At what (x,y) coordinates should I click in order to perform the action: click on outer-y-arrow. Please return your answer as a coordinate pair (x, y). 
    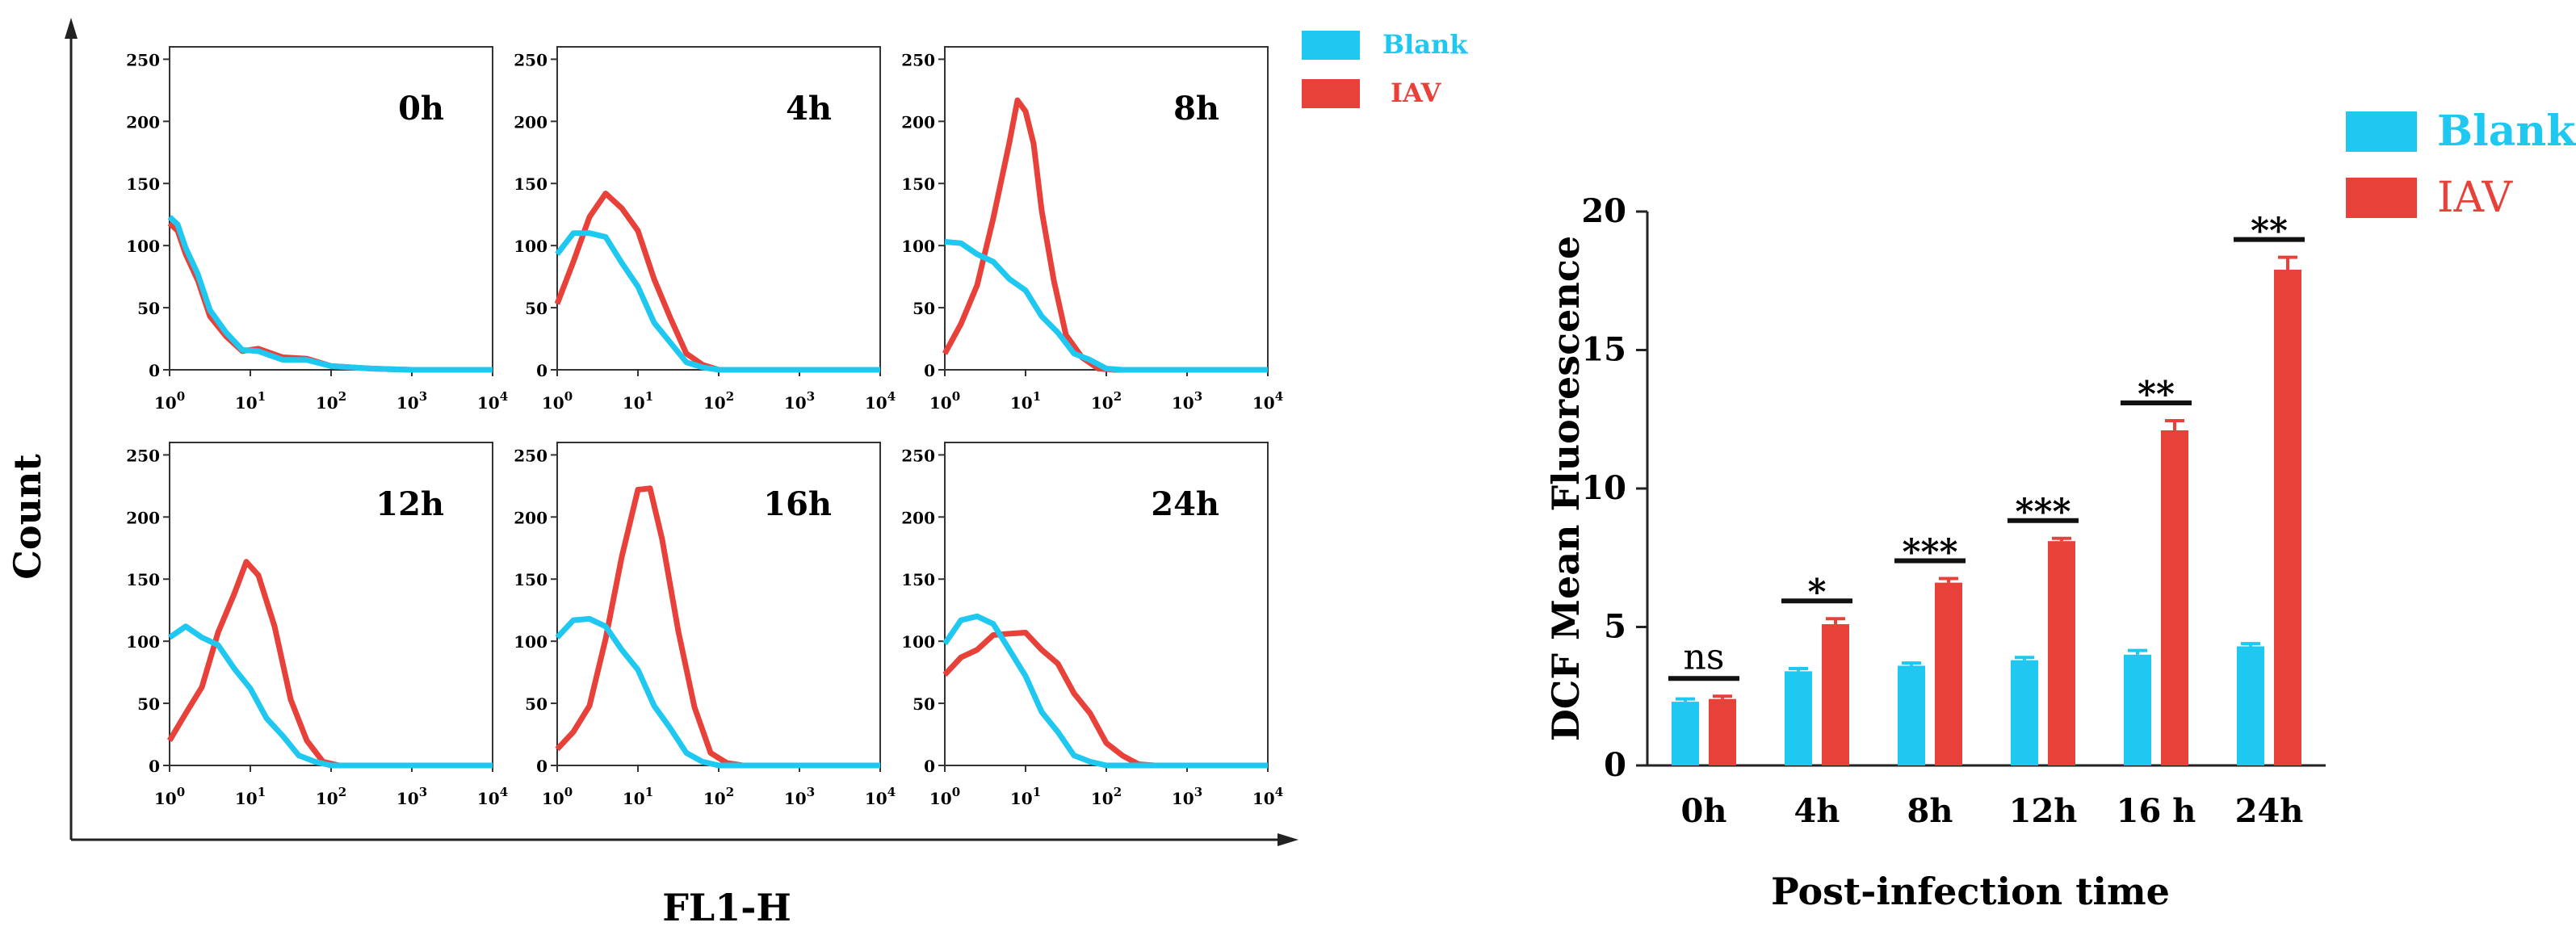
    Looking at the image, I should click on (71, 28).